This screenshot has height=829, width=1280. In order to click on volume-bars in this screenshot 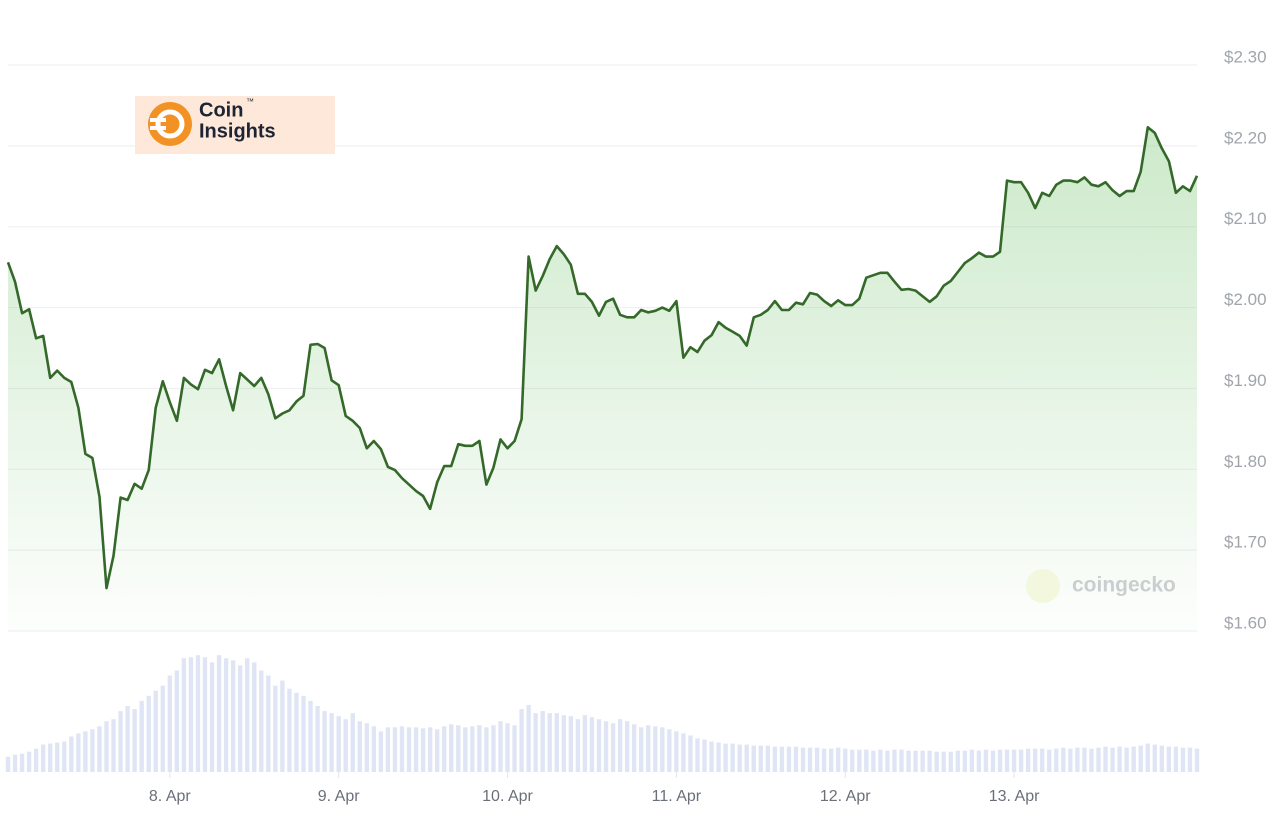, I will do `click(602, 713)`.